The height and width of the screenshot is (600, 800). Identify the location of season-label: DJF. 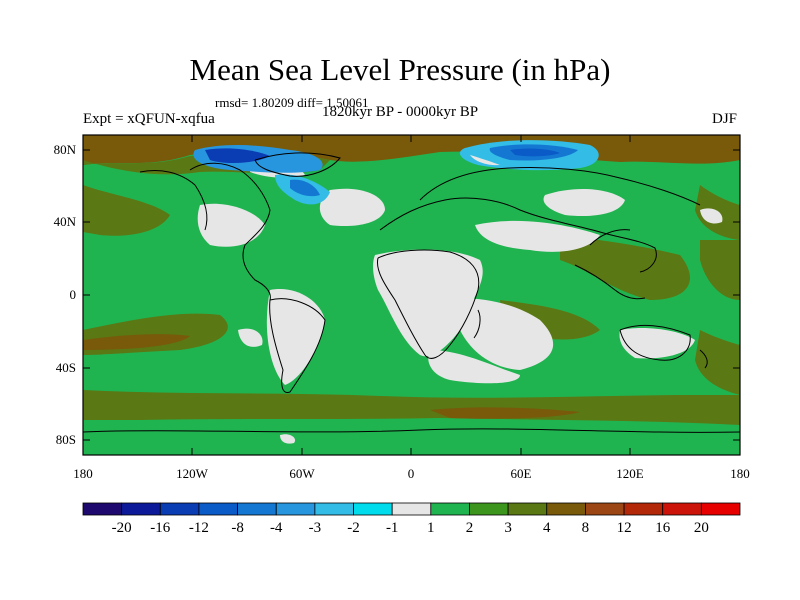
(725, 119).